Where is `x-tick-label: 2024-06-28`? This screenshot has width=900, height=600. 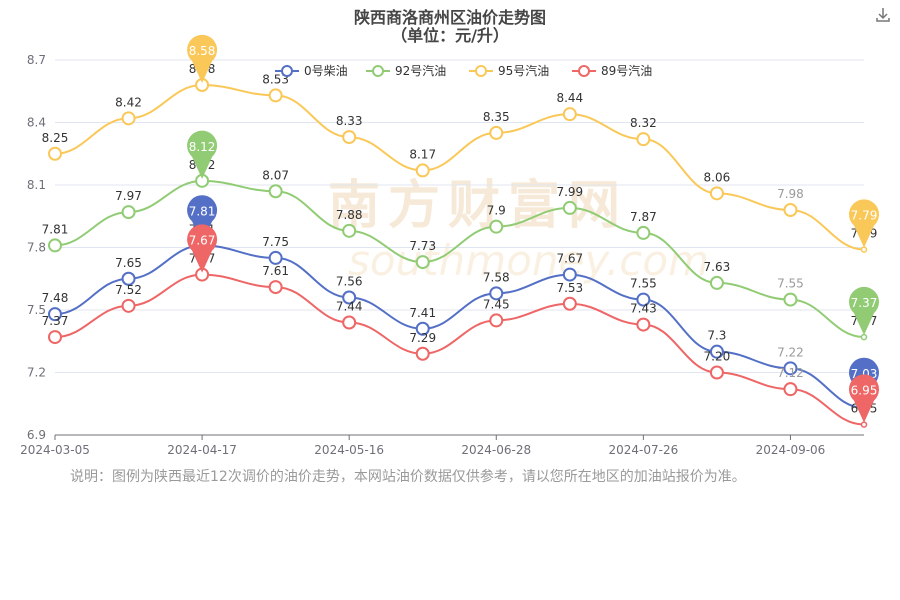
x-tick-label: 2024-06-28 is located at coordinates (496, 450).